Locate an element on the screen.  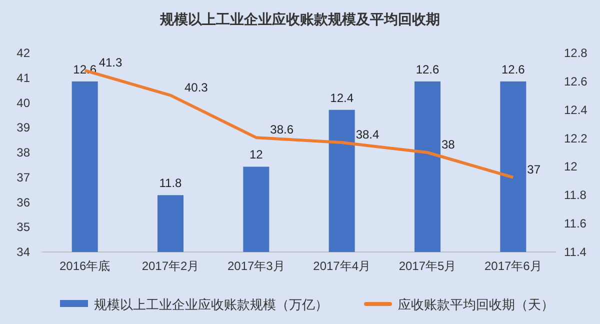
x-tick-label: 2017年2月 is located at coordinates (171, 266).